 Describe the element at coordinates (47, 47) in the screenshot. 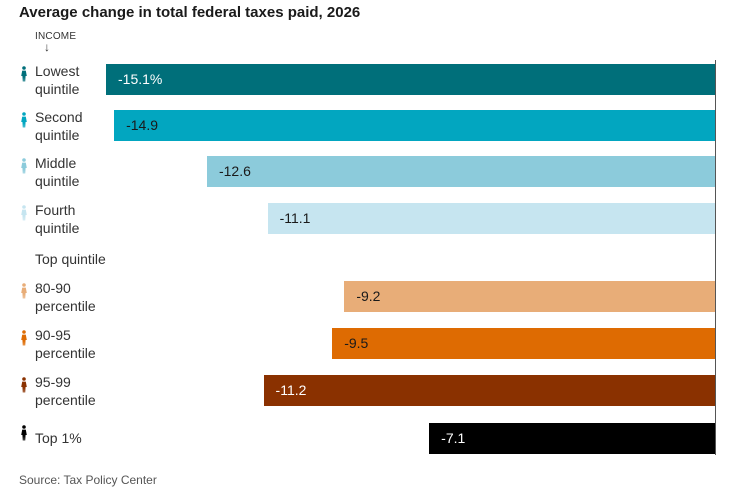

I see `income-arrow: ↓` at that location.